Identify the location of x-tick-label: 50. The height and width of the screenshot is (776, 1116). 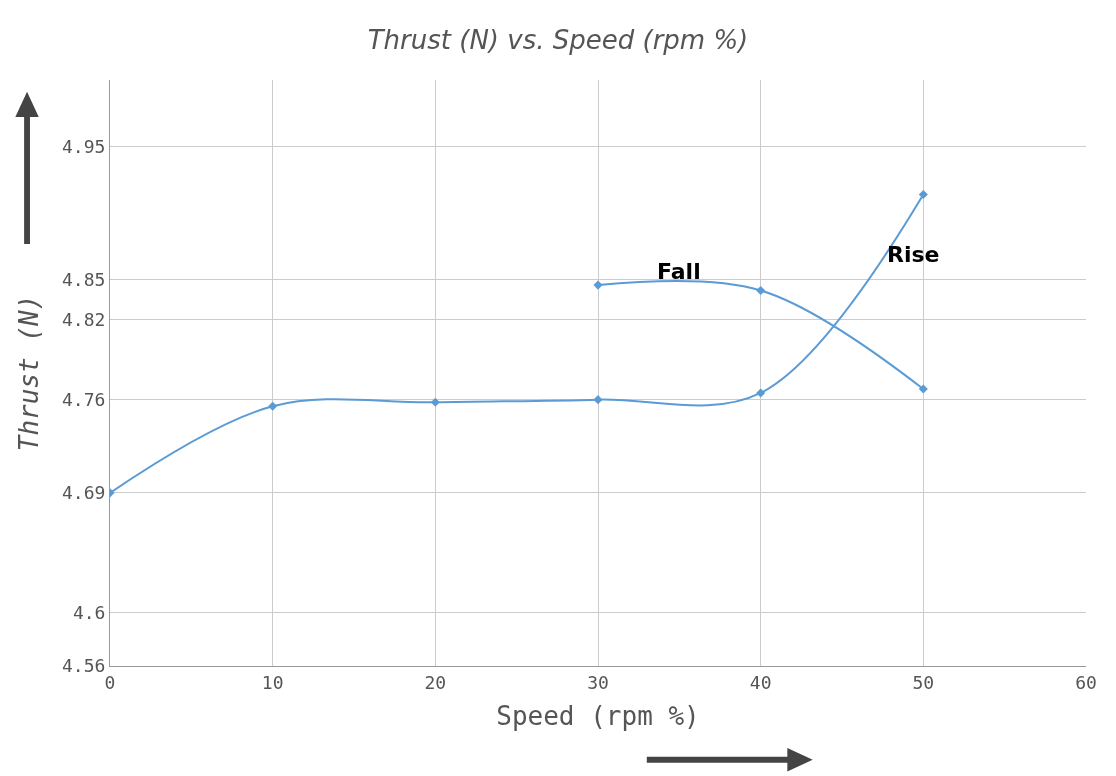
(923, 682).